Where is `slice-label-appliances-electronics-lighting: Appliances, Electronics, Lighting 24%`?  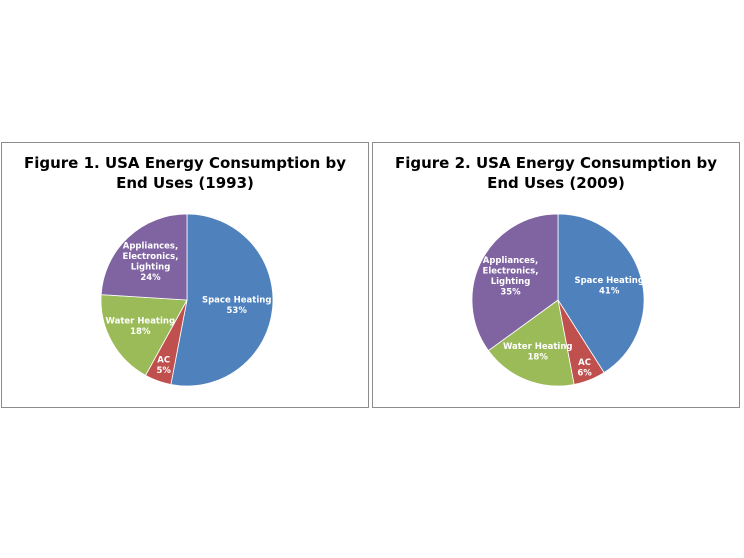 slice-label-appliances-electronics-lighting: Appliances, Electronics, Lighting 24% is located at coordinates (151, 262).